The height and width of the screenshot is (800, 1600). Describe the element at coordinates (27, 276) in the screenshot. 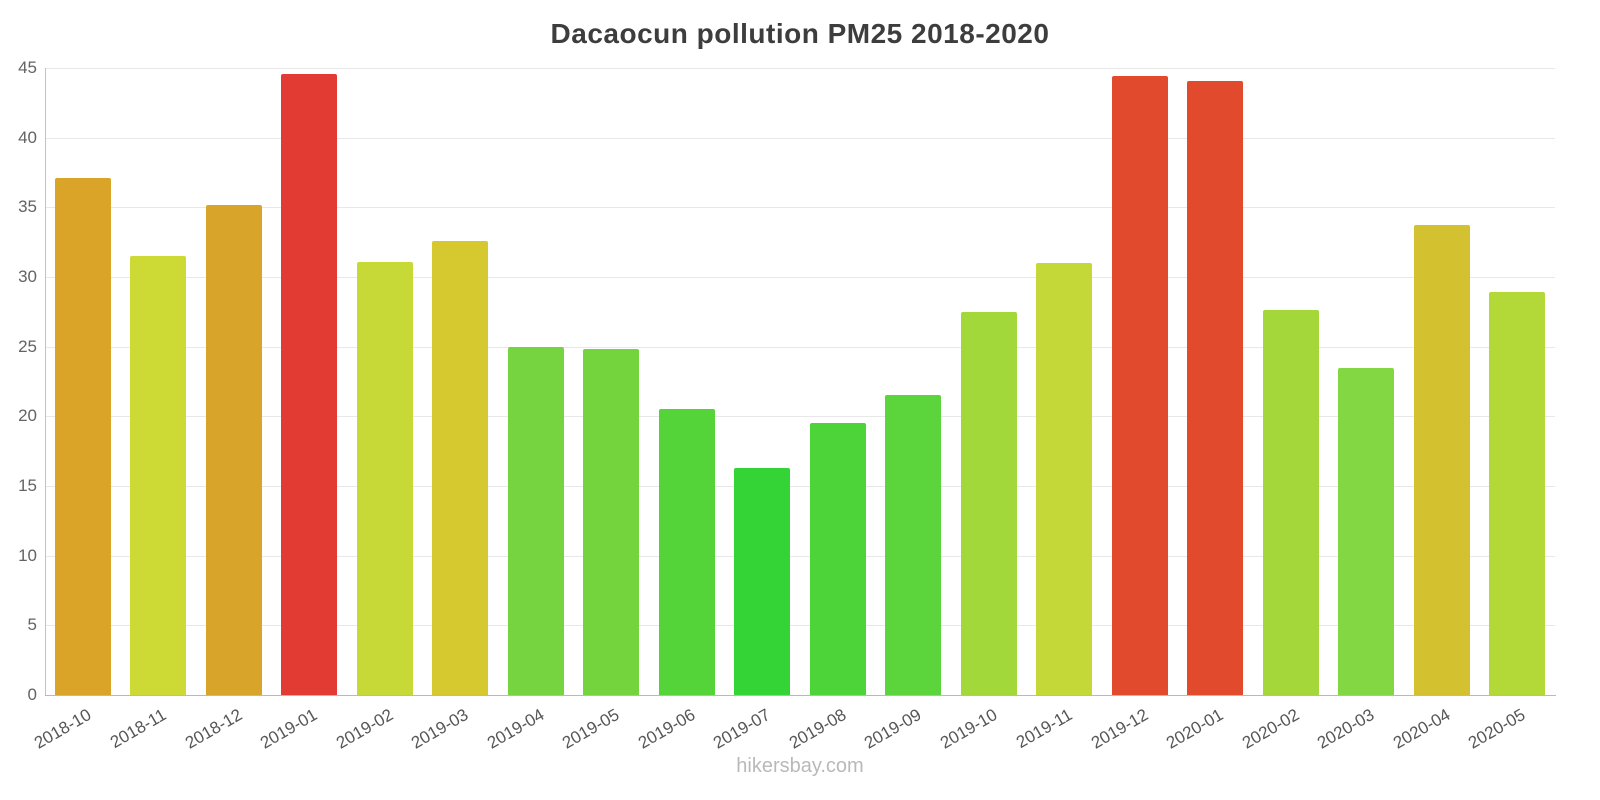

I see `y-axis-tick-label: 30` at that location.